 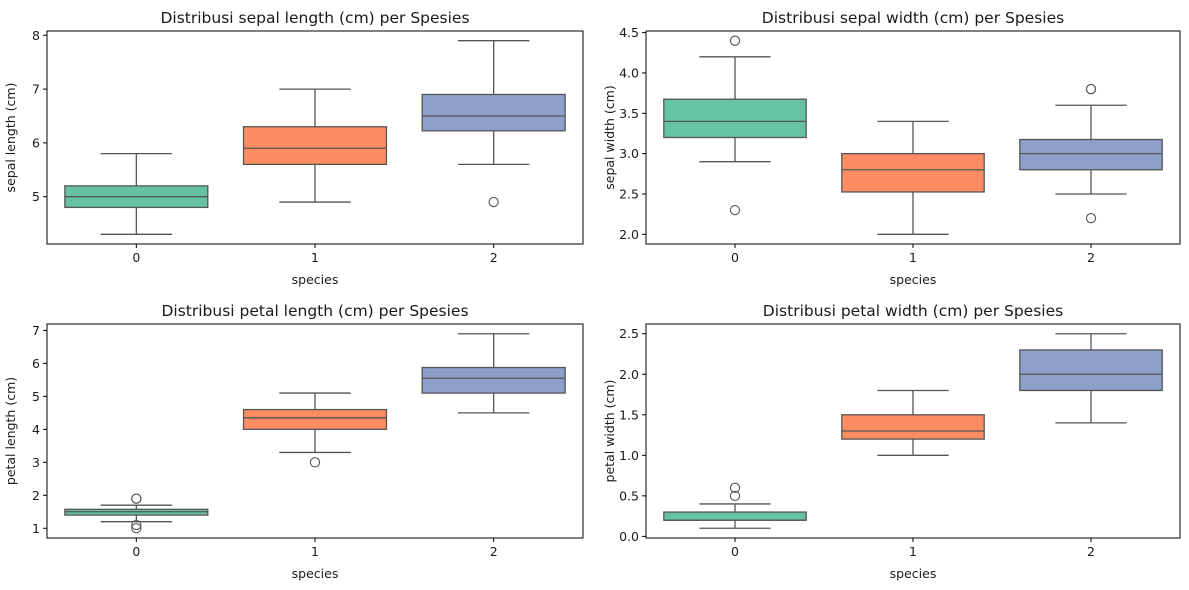 I want to click on y-tick-label: 4.5, so click(x=629, y=32).